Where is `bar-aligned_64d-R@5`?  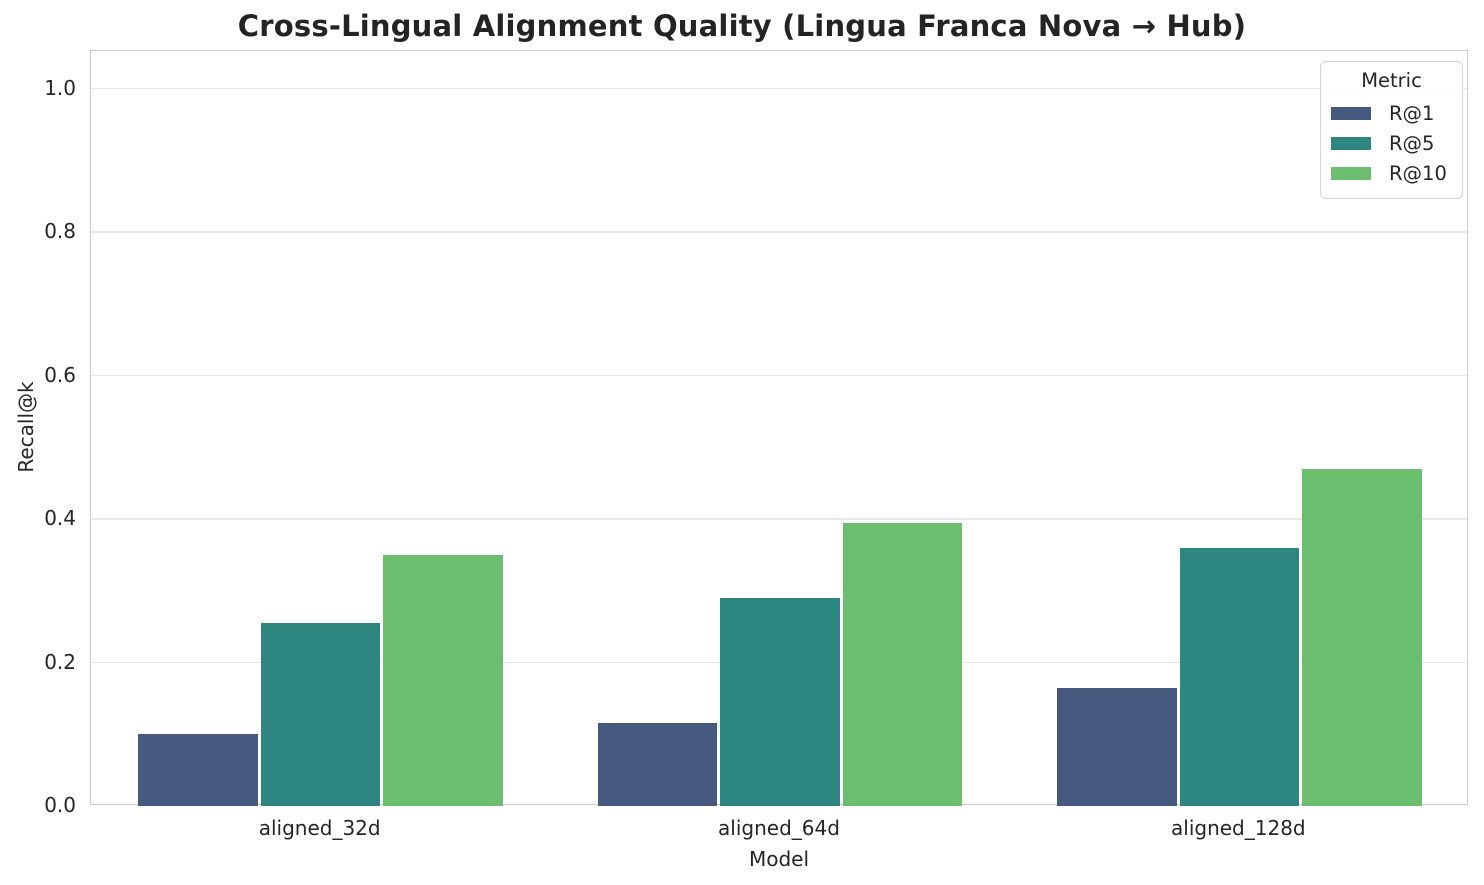 bar-aligned_64d-R@5 is located at coordinates (780, 701).